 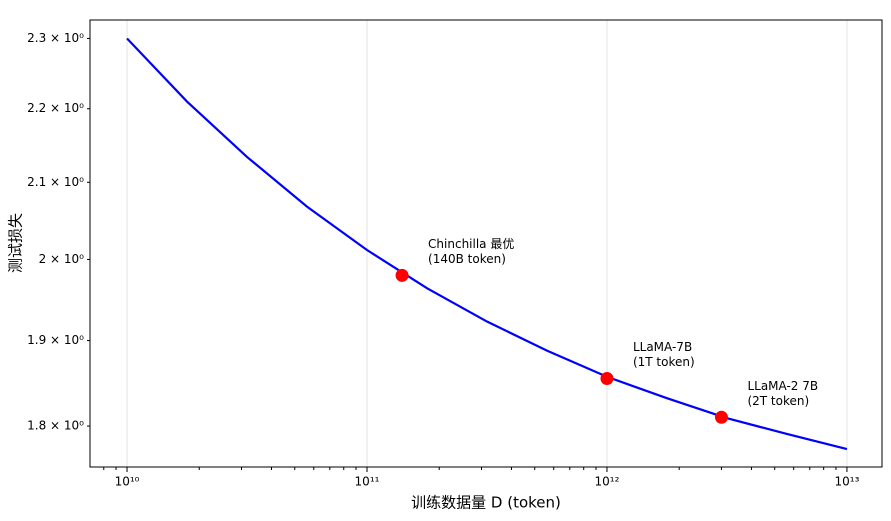 I want to click on x-axis-label: 训练数据量 D (token), so click(x=486, y=503).